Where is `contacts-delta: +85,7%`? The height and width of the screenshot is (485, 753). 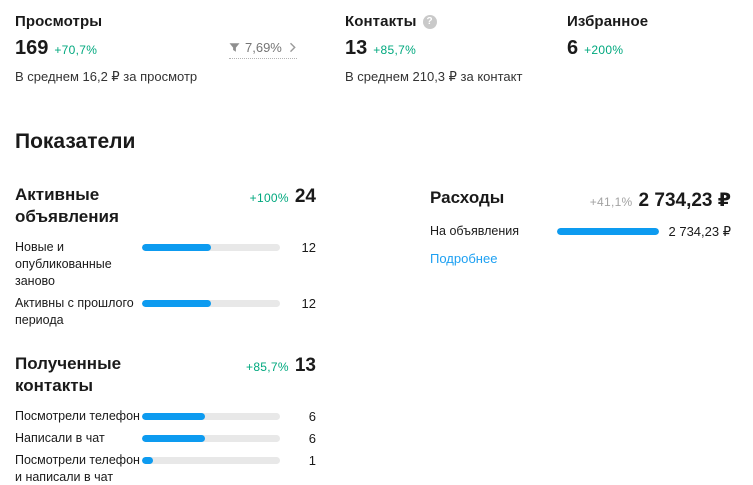
contacts-delta: +85,7% is located at coordinates (395, 50).